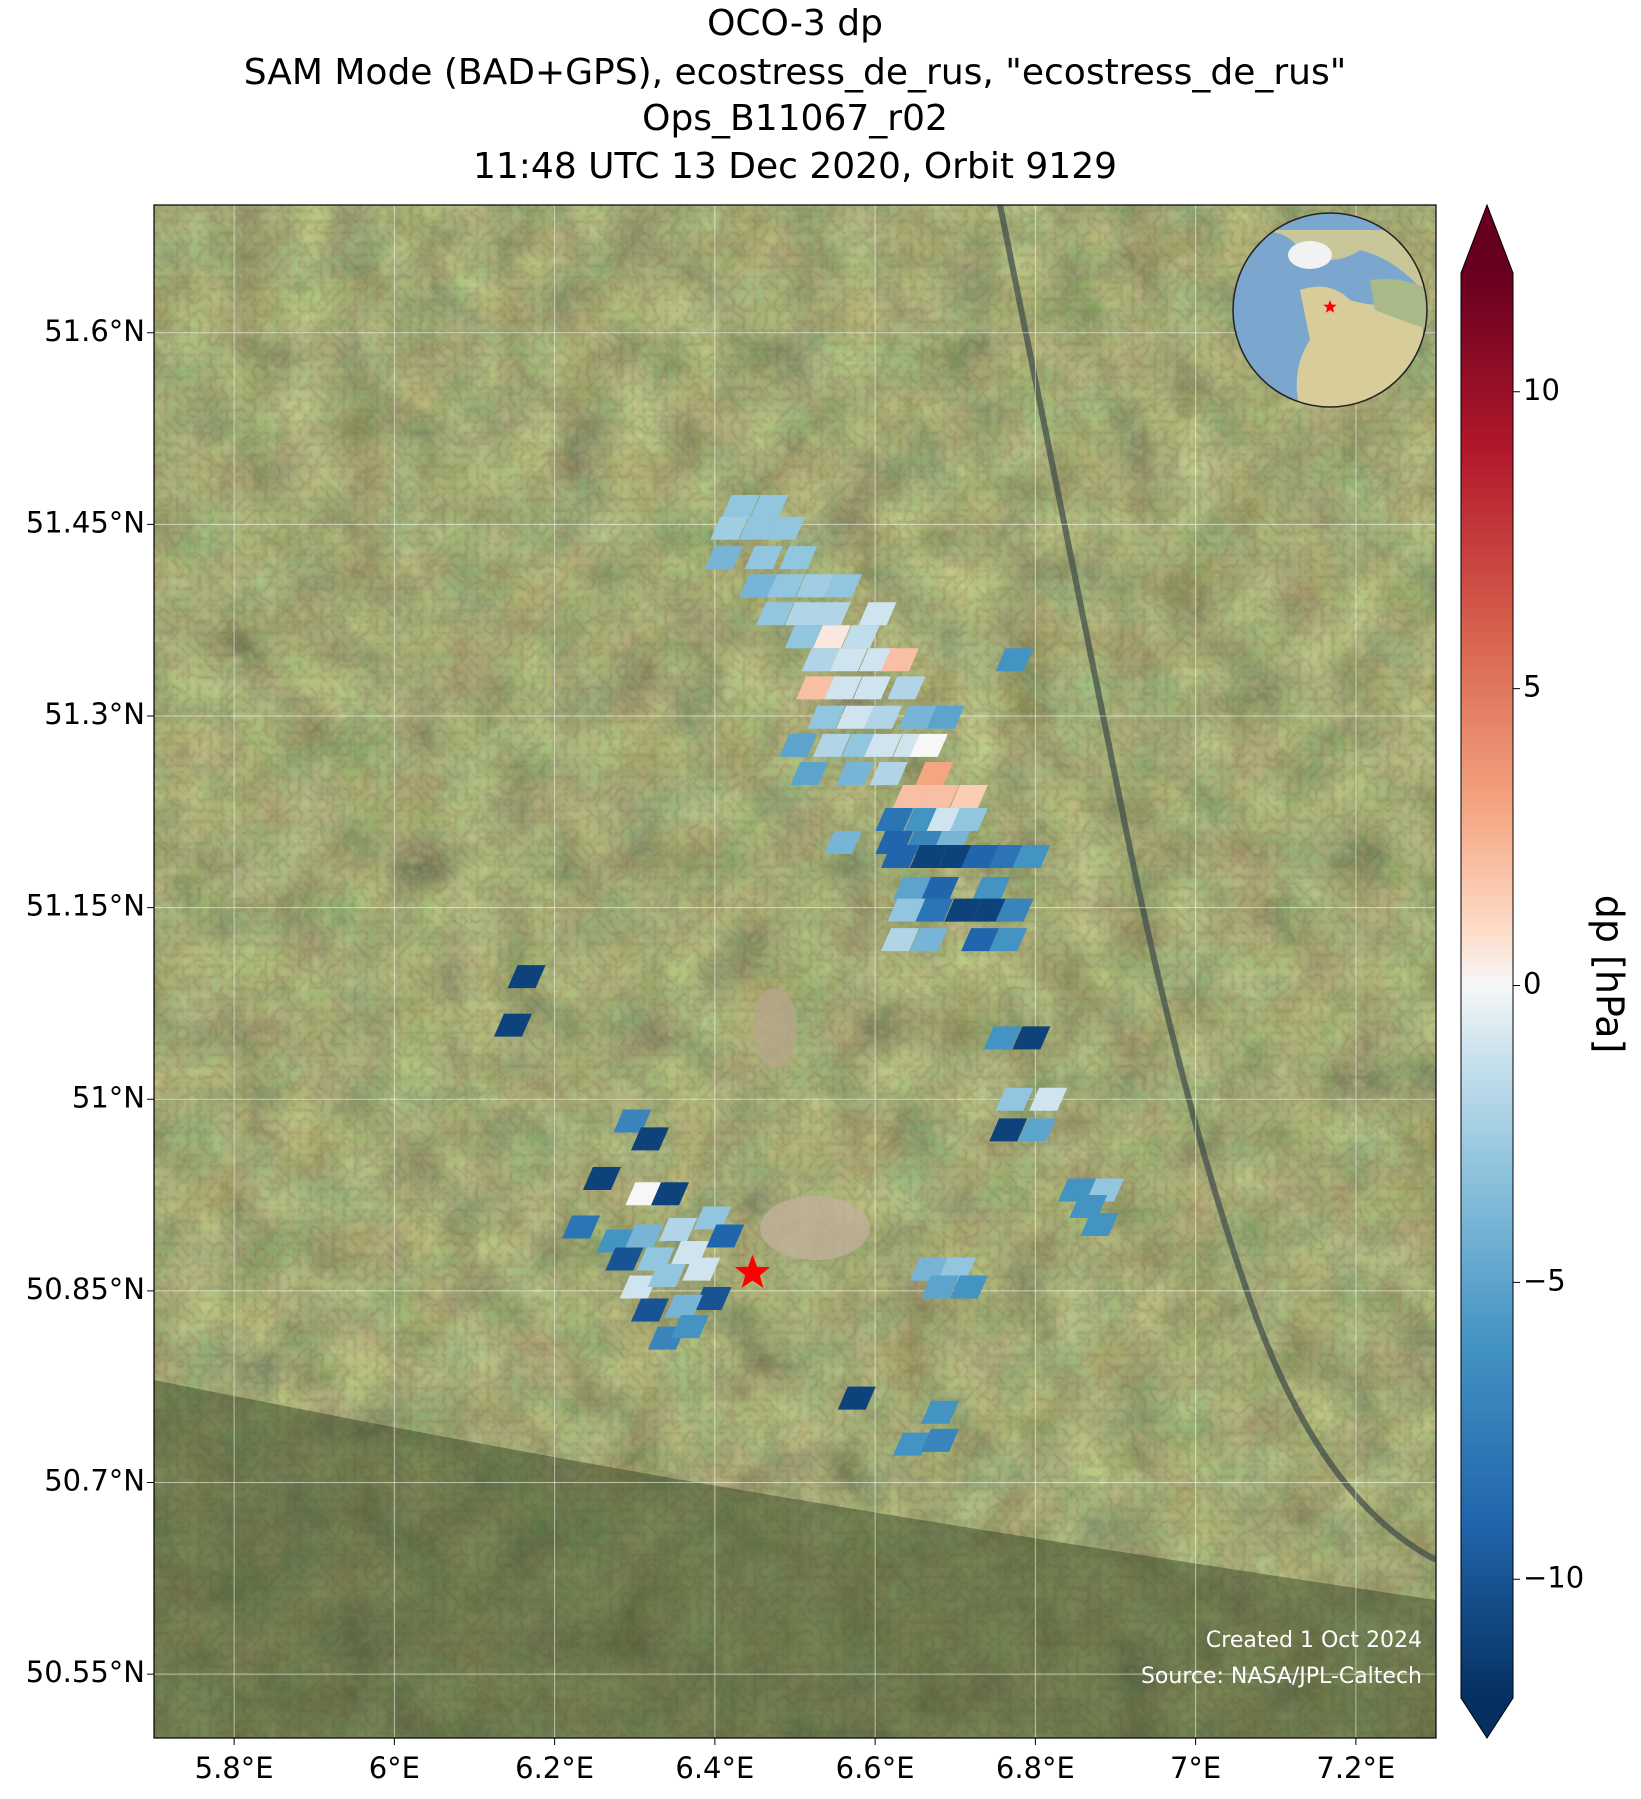  Describe the element at coordinates (85, 522) in the screenshot. I see `y-tick-label: 51.45°N` at that location.